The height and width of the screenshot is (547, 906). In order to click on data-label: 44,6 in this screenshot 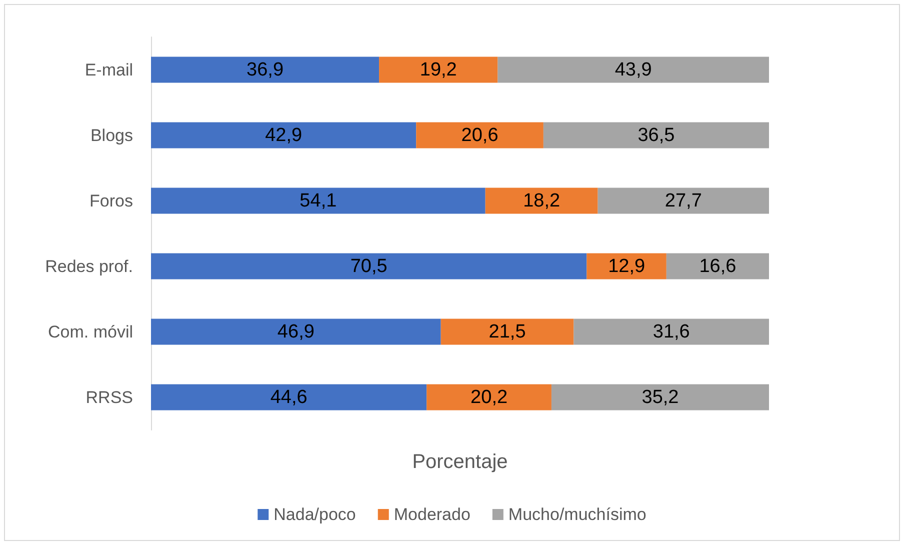, I will do `click(289, 397)`.